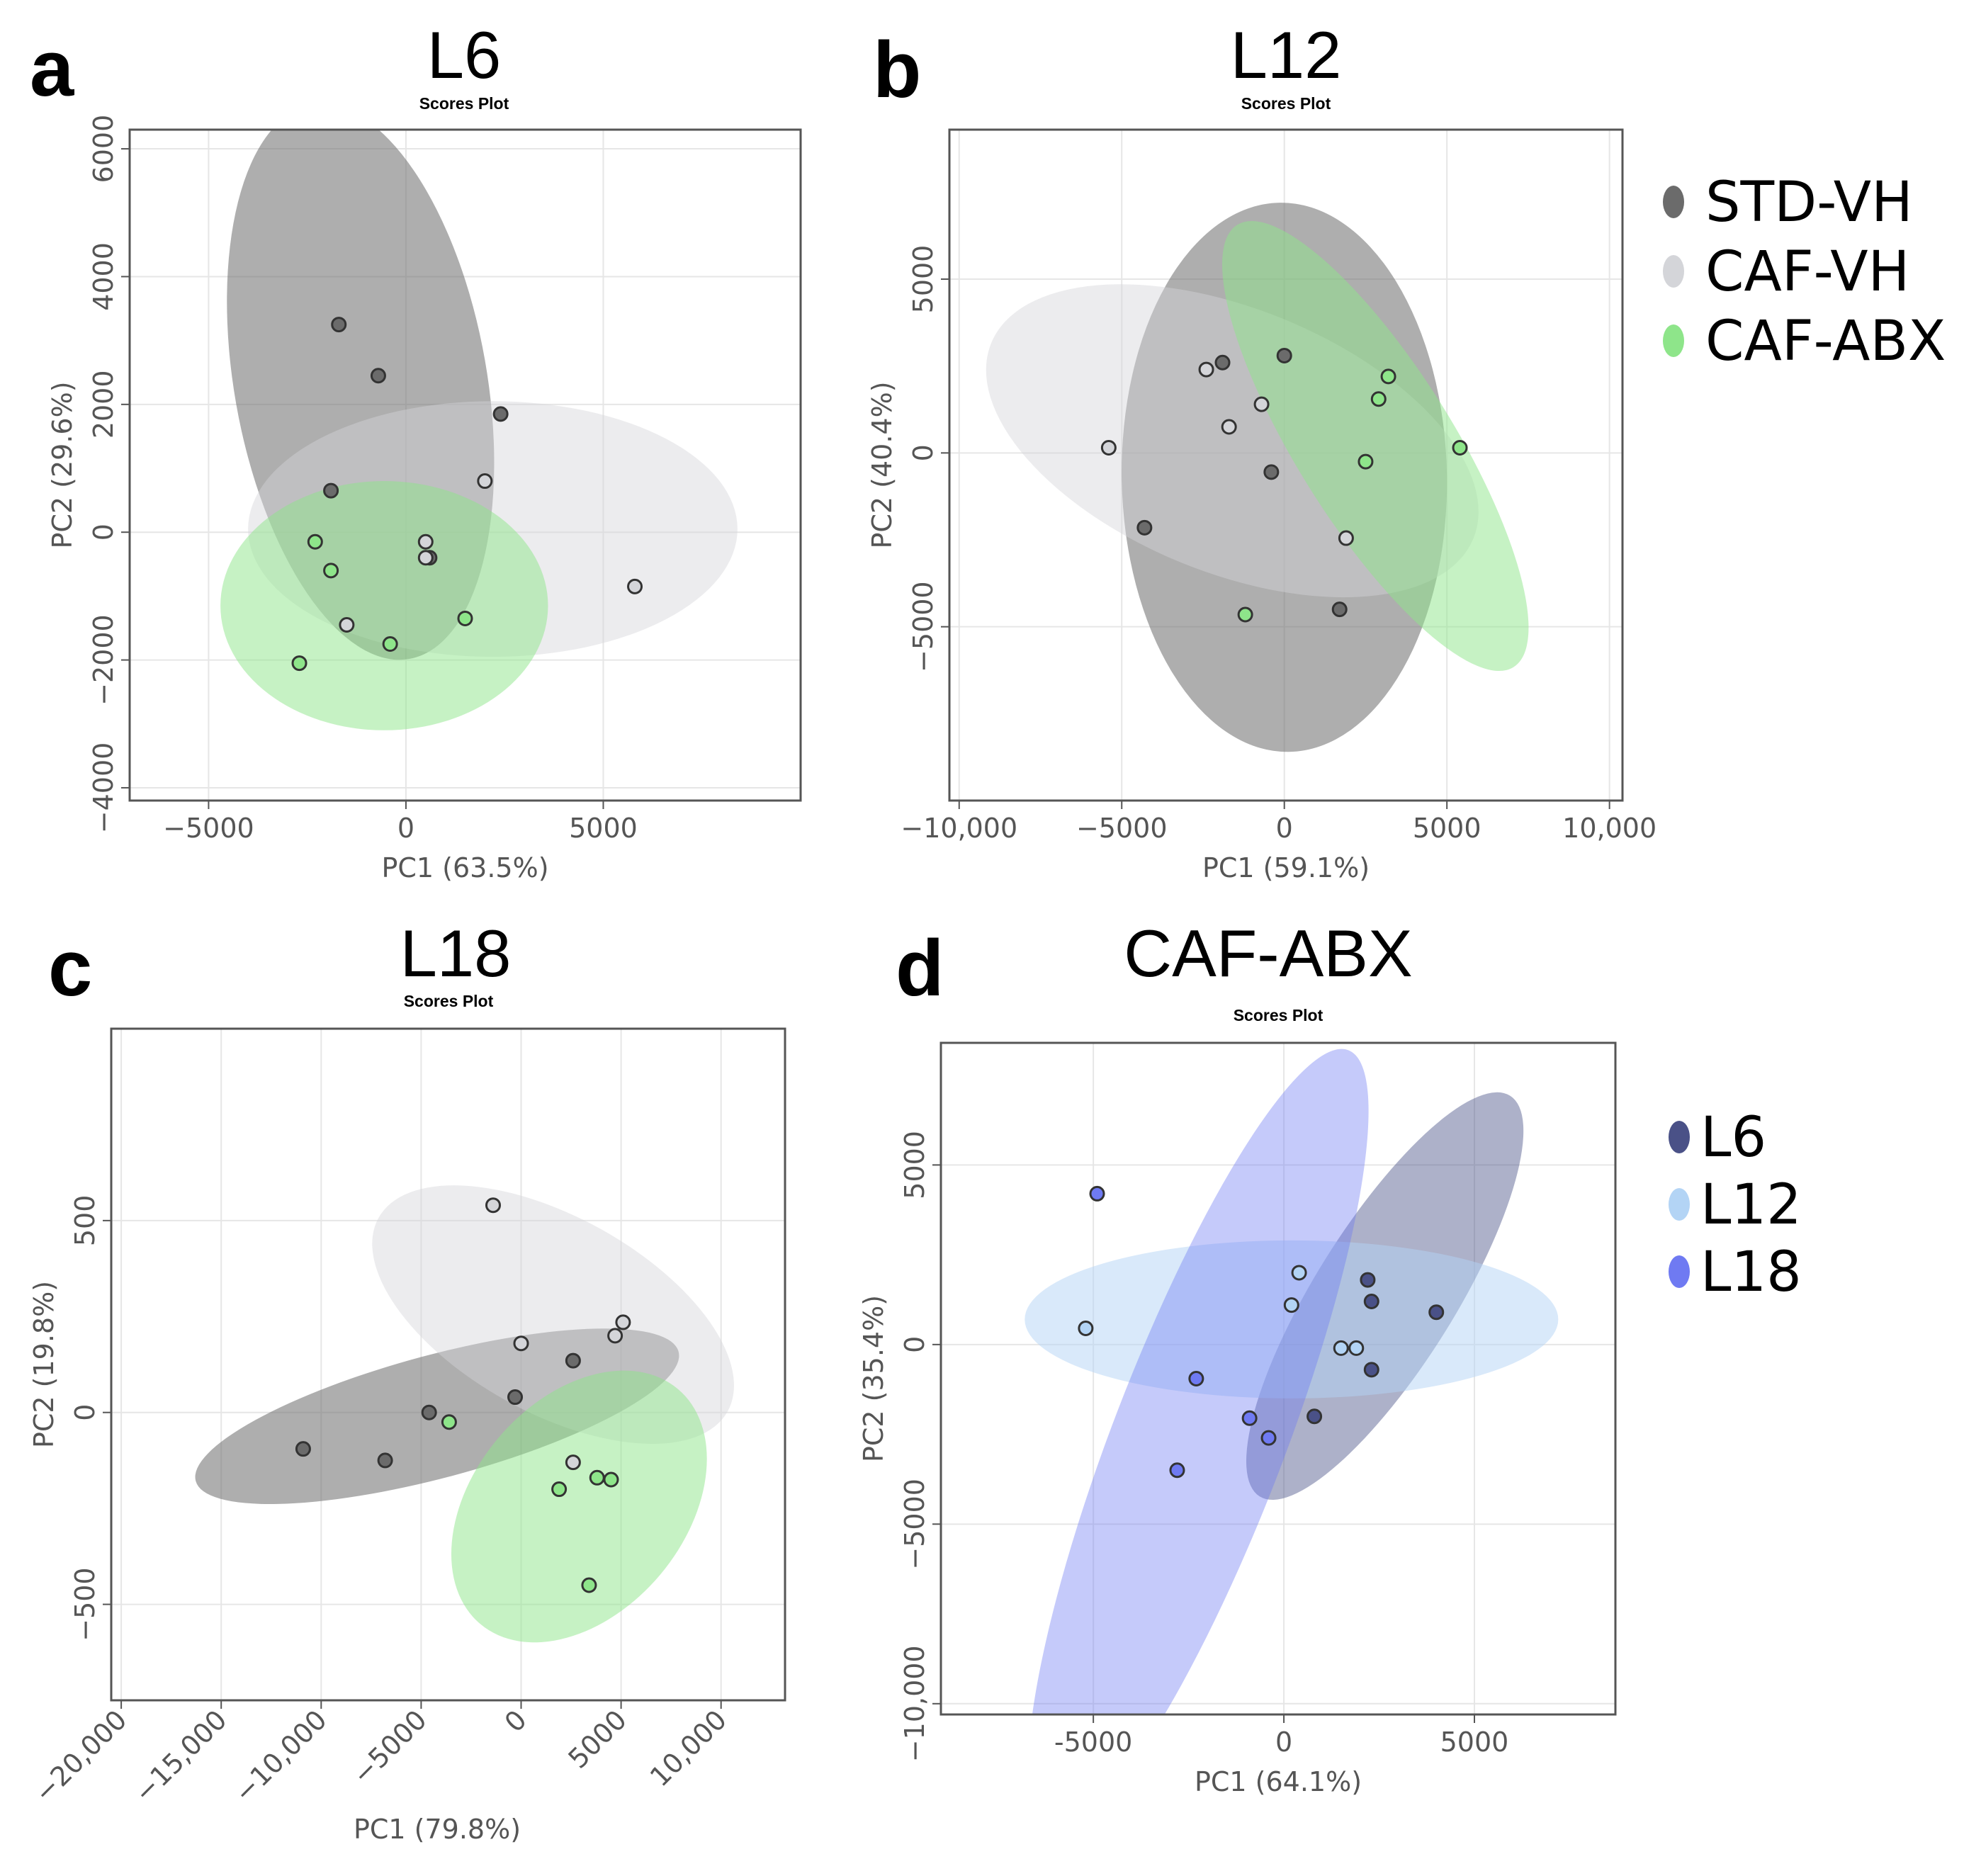  What do you see at coordinates (1610, 829) in the screenshot?
I see `x-tick-label: 10,000` at bounding box center [1610, 829].